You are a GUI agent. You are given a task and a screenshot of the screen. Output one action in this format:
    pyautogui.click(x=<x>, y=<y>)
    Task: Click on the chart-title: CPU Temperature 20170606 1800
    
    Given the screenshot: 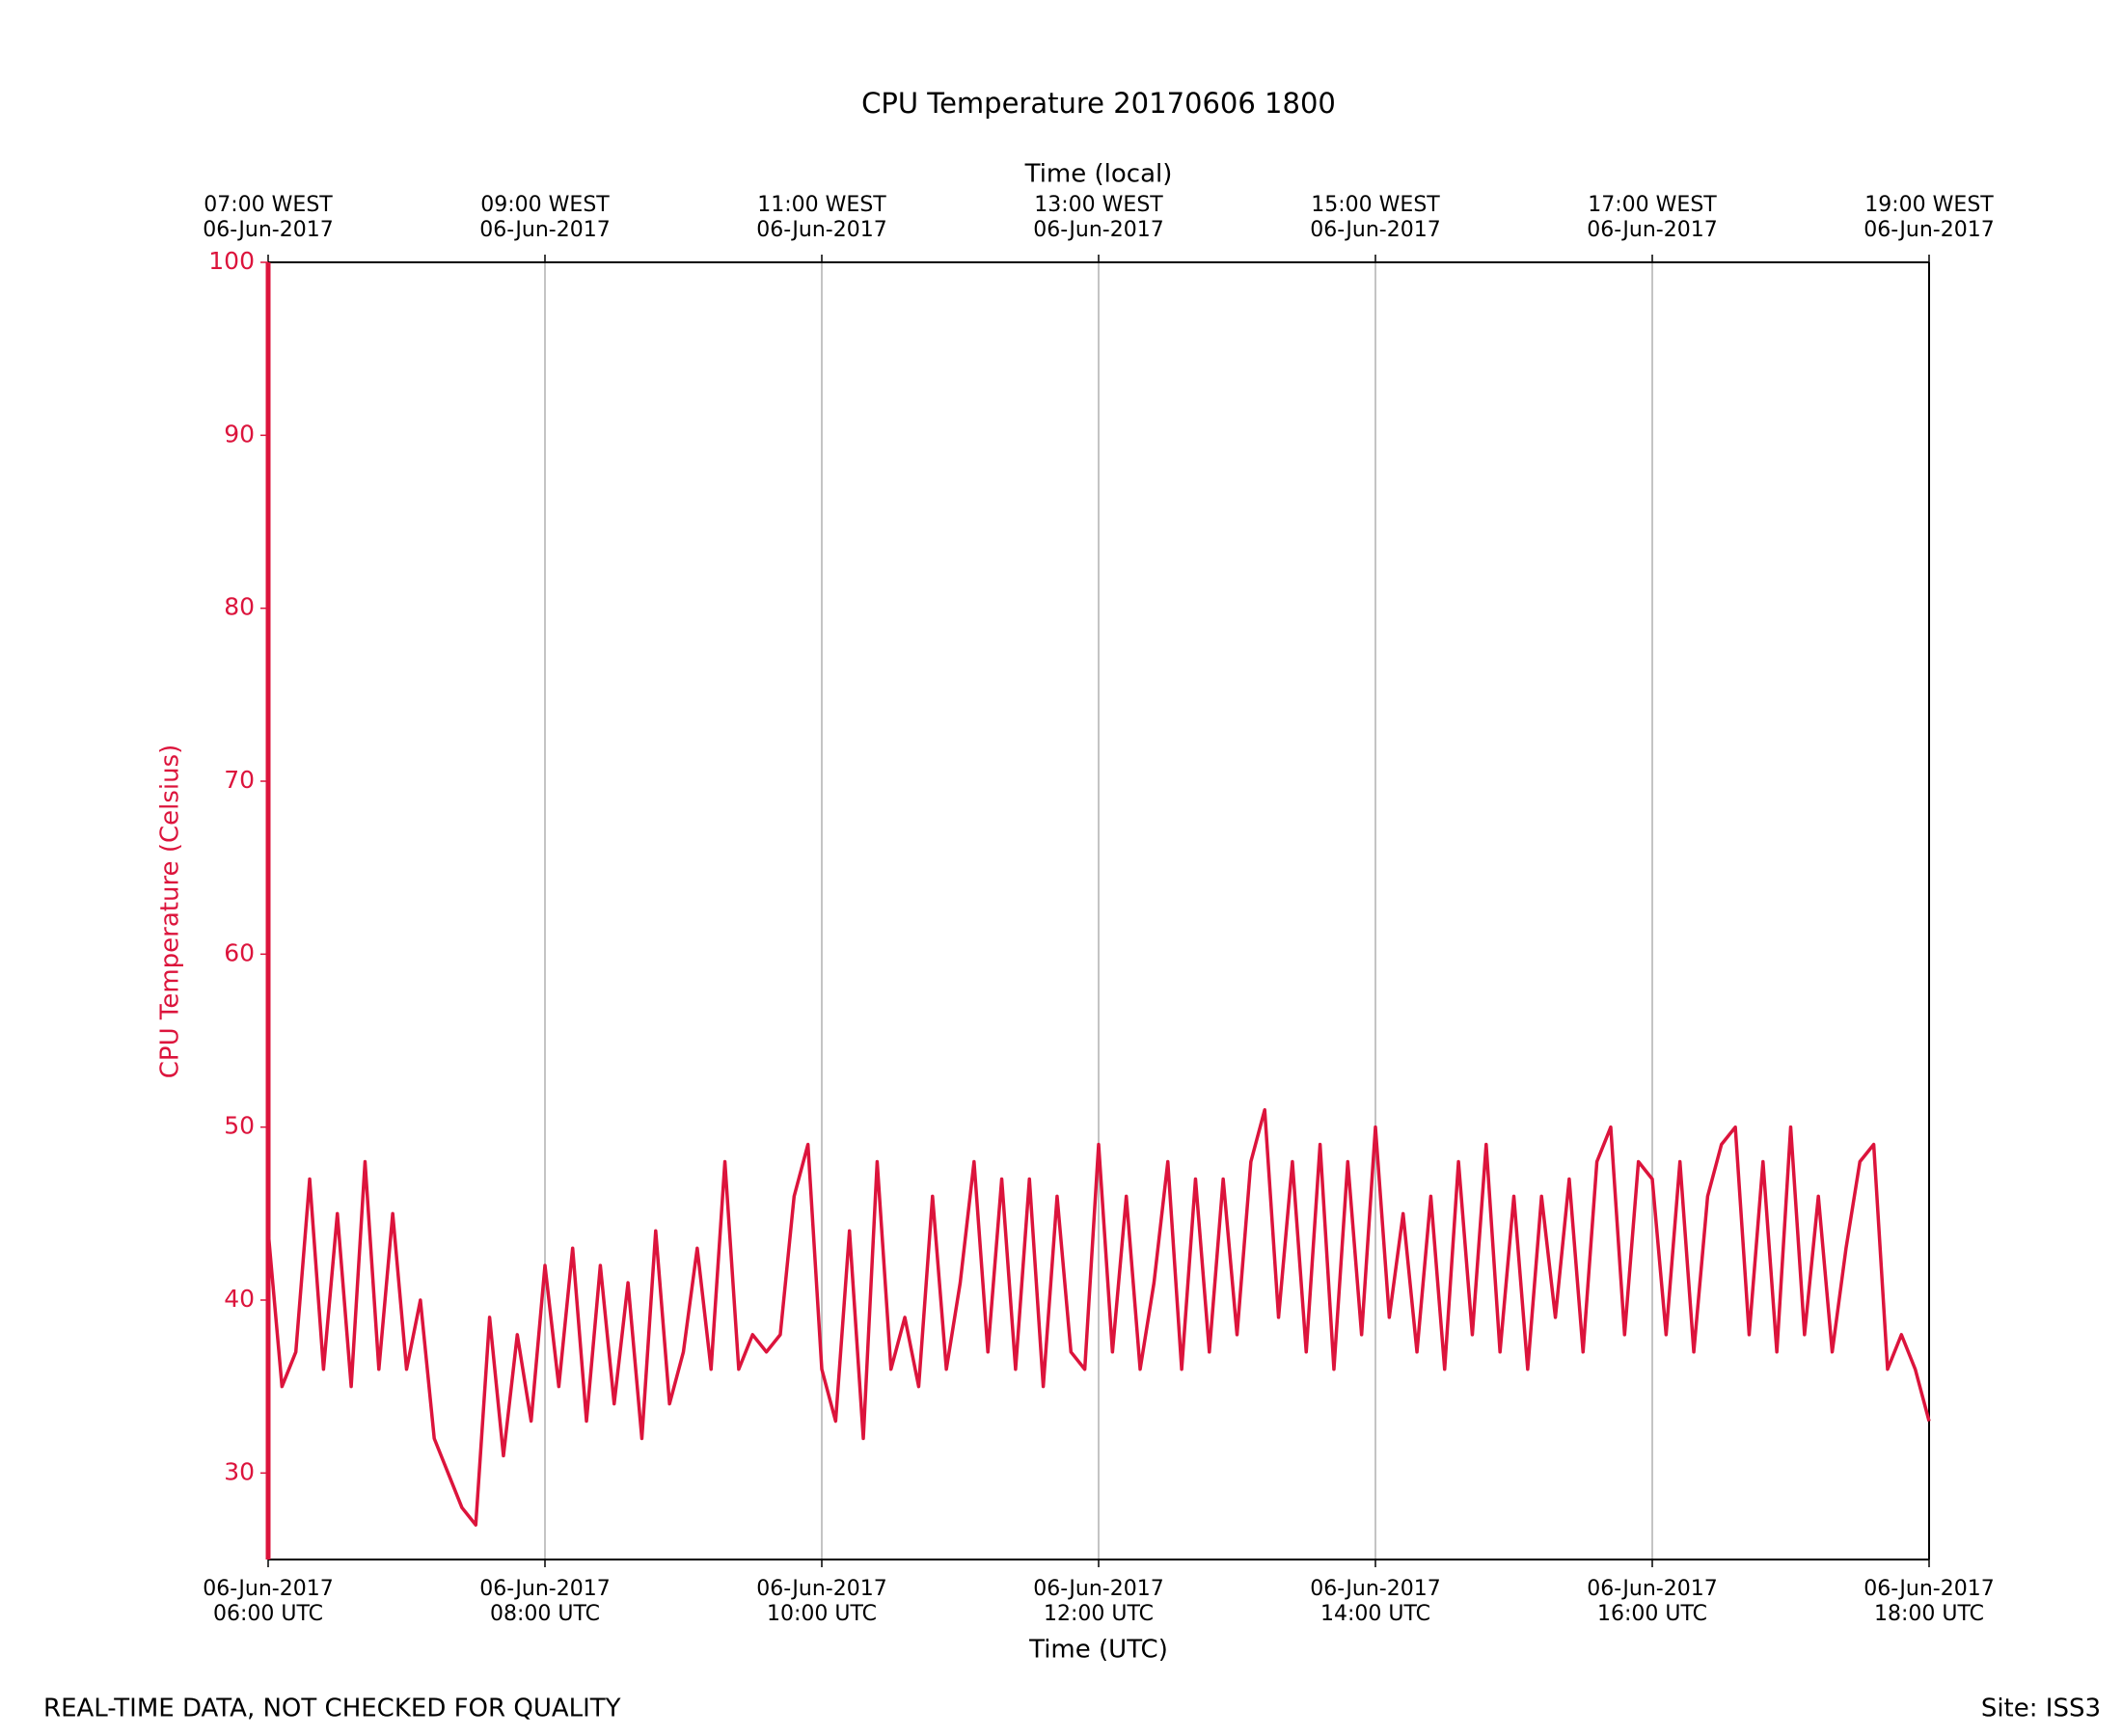 What is the action you would take?
    pyautogui.click(x=1099, y=103)
    